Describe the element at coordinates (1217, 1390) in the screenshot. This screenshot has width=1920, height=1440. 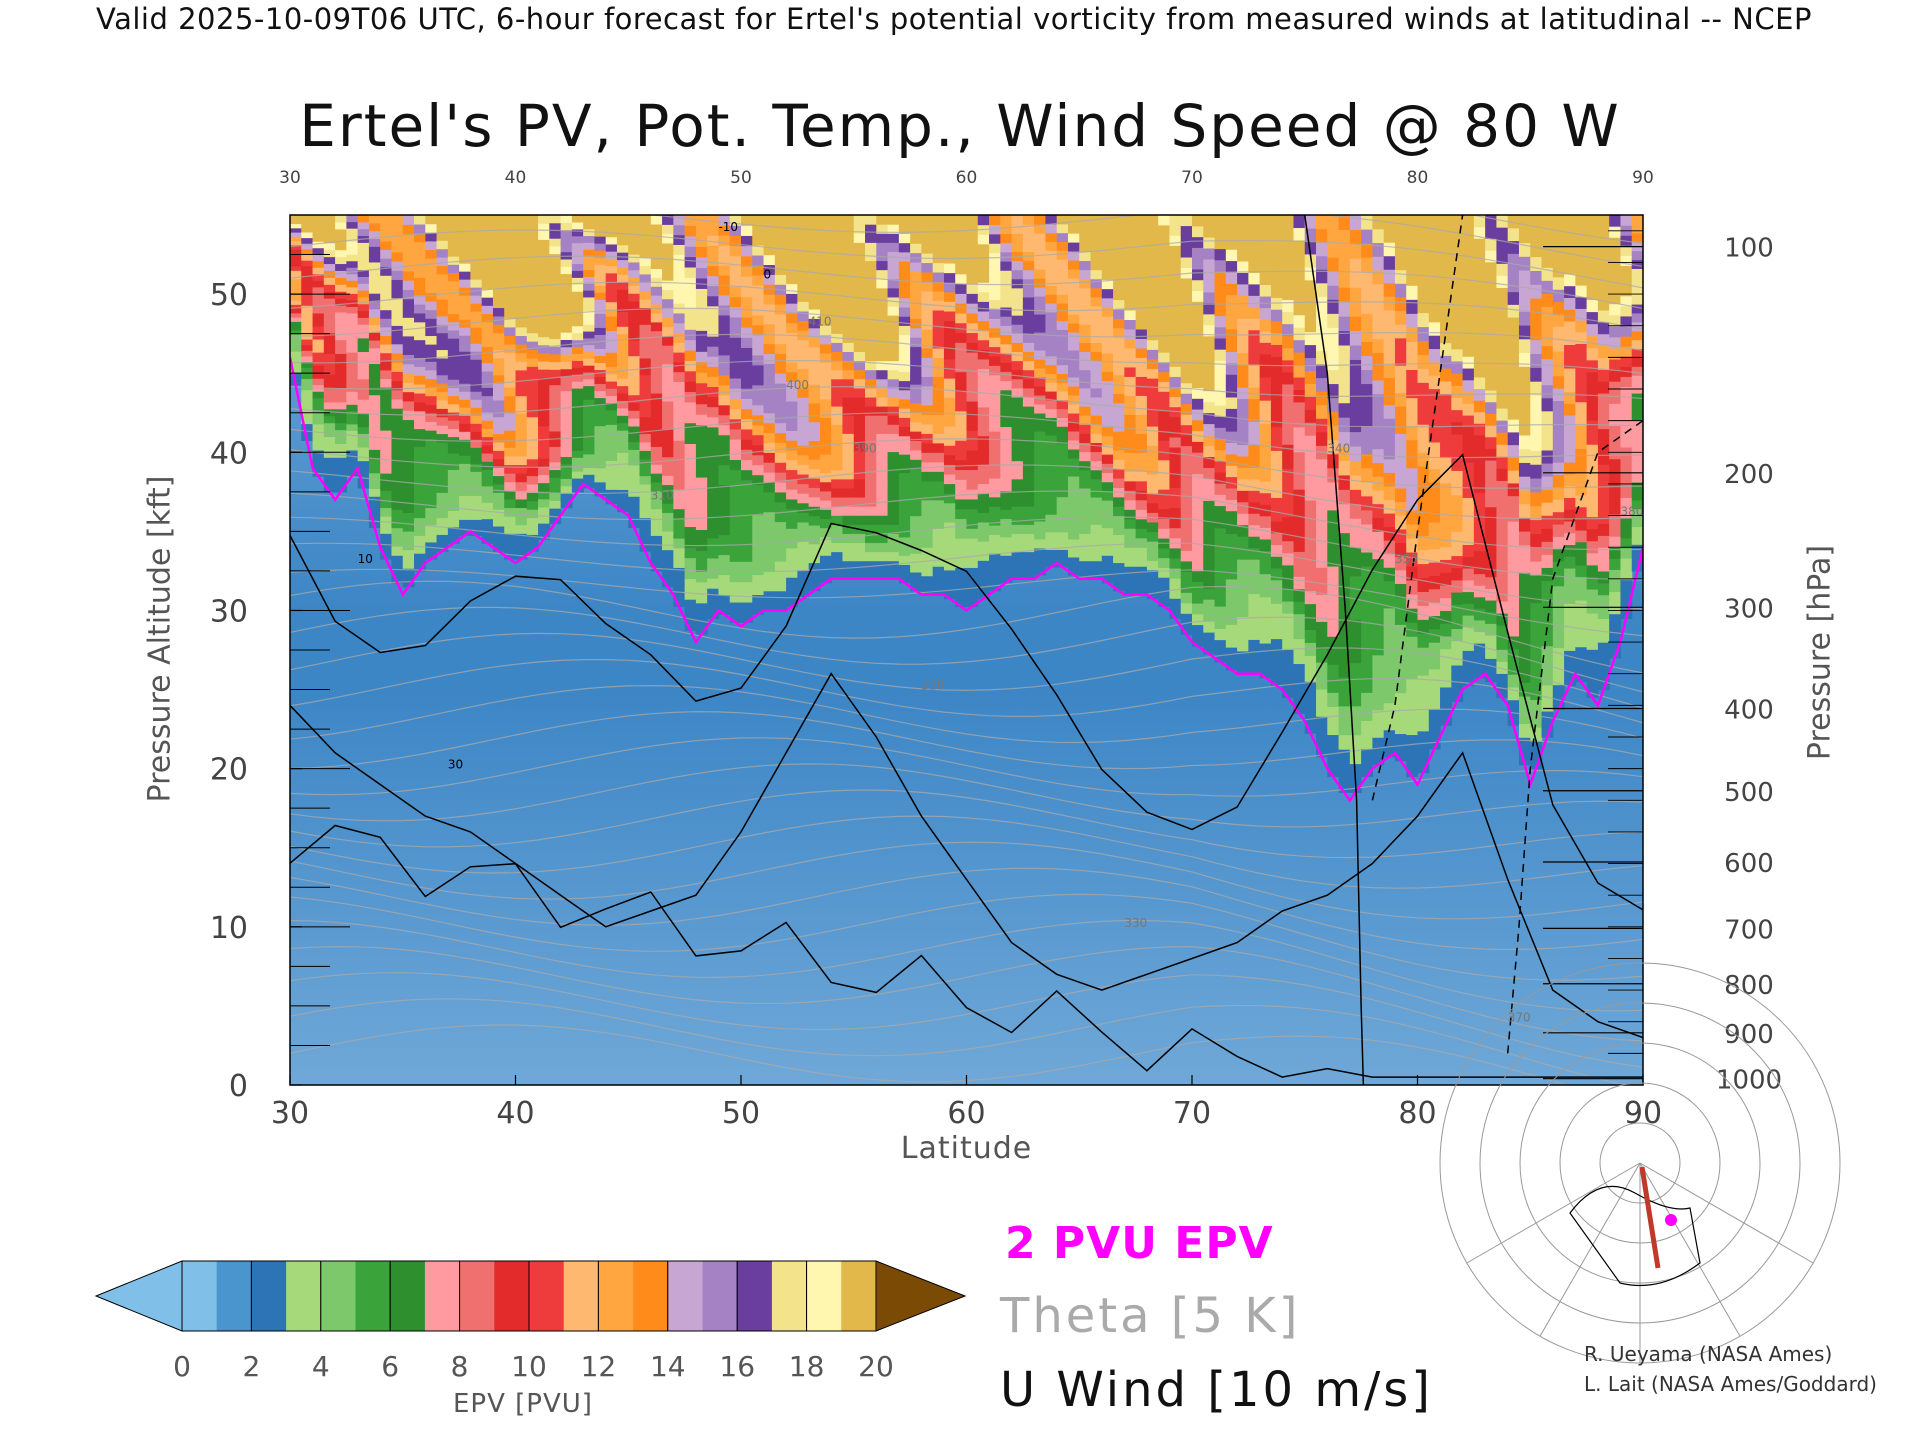
I see `legend-u-wind: U Wind [10 m/s]` at that location.